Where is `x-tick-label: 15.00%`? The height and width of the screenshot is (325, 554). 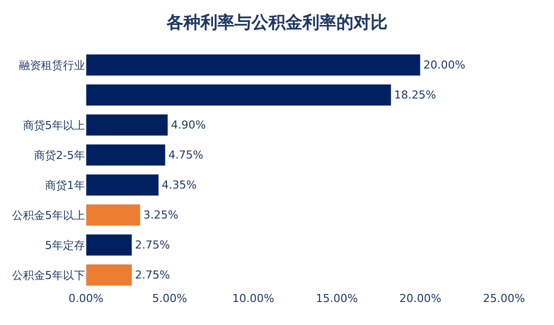 x-tick-label: 15.00% is located at coordinates (337, 298).